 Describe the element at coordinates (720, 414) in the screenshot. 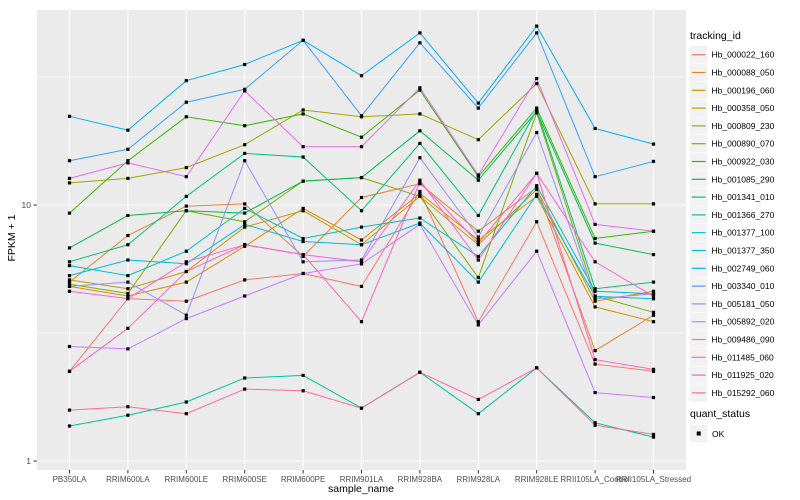

I see `legend-title-quant-status: quant_status` at that location.